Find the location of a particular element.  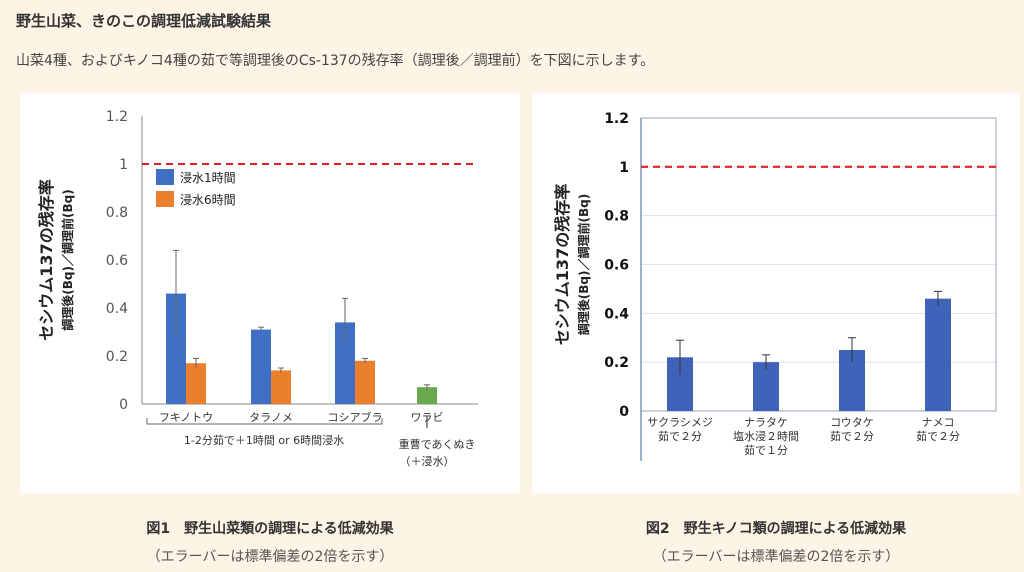

x-tick-label: サクラシメジ is located at coordinates (680, 422).